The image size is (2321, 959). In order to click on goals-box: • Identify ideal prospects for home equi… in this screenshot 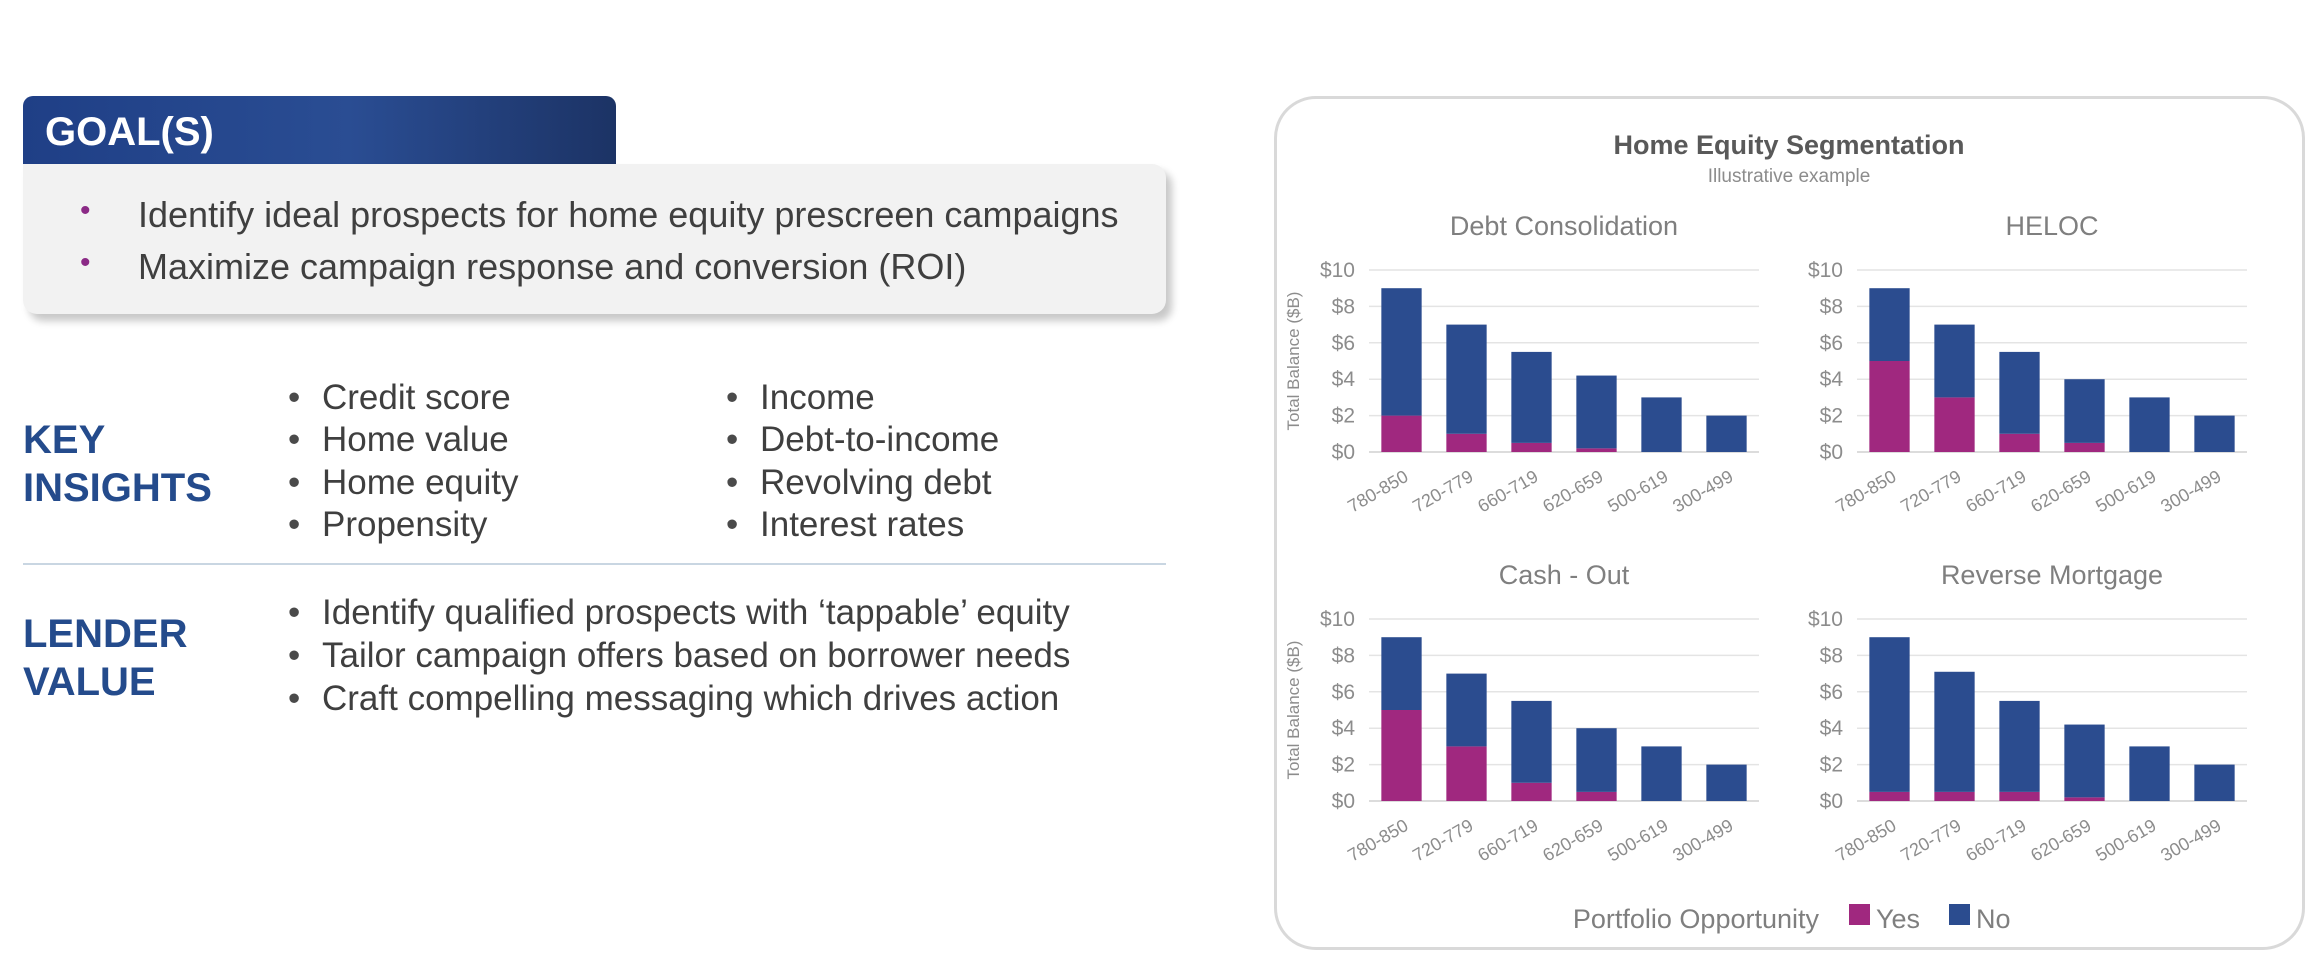, I will do `click(594, 239)`.